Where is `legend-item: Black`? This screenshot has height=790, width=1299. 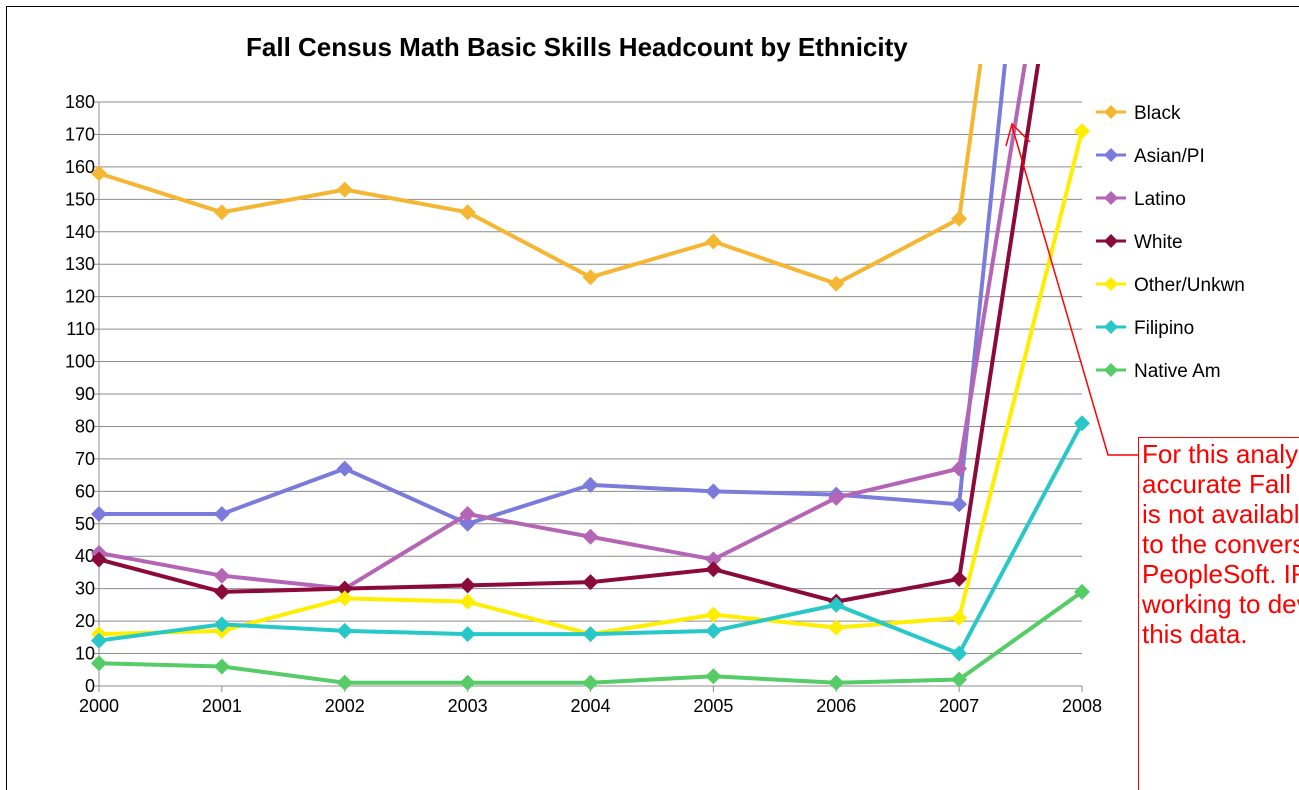 legend-item: Black is located at coordinates (1138, 113).